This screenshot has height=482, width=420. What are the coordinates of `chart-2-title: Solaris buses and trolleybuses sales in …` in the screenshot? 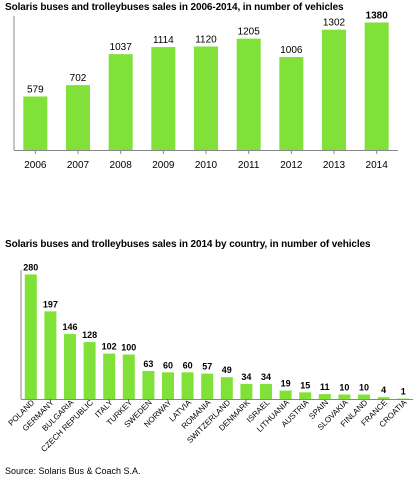 It's located at (188, 244).